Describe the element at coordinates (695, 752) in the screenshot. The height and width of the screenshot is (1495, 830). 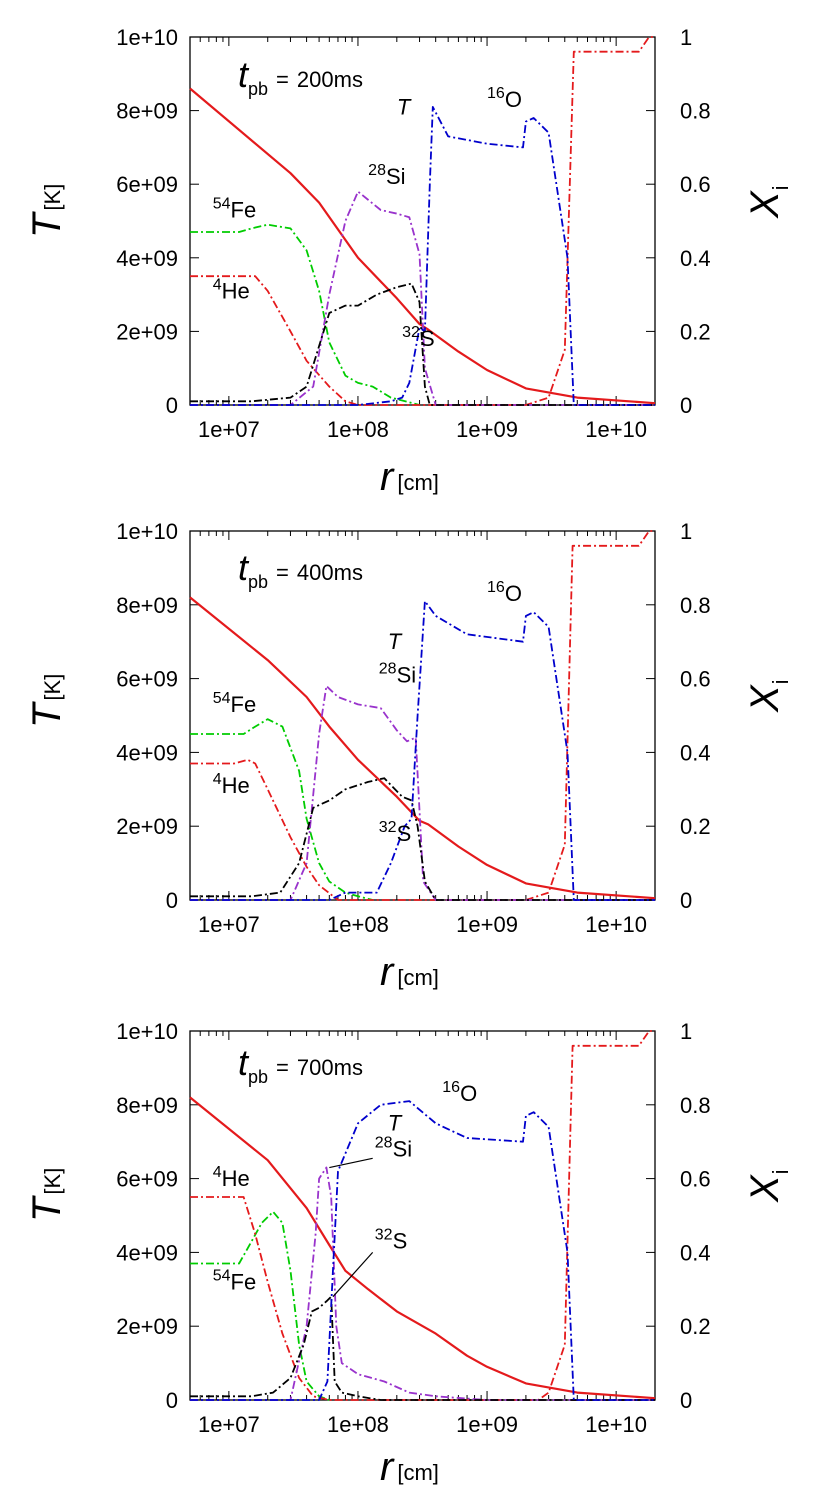
I see `y-right-tick-label: 0.4` at that location.